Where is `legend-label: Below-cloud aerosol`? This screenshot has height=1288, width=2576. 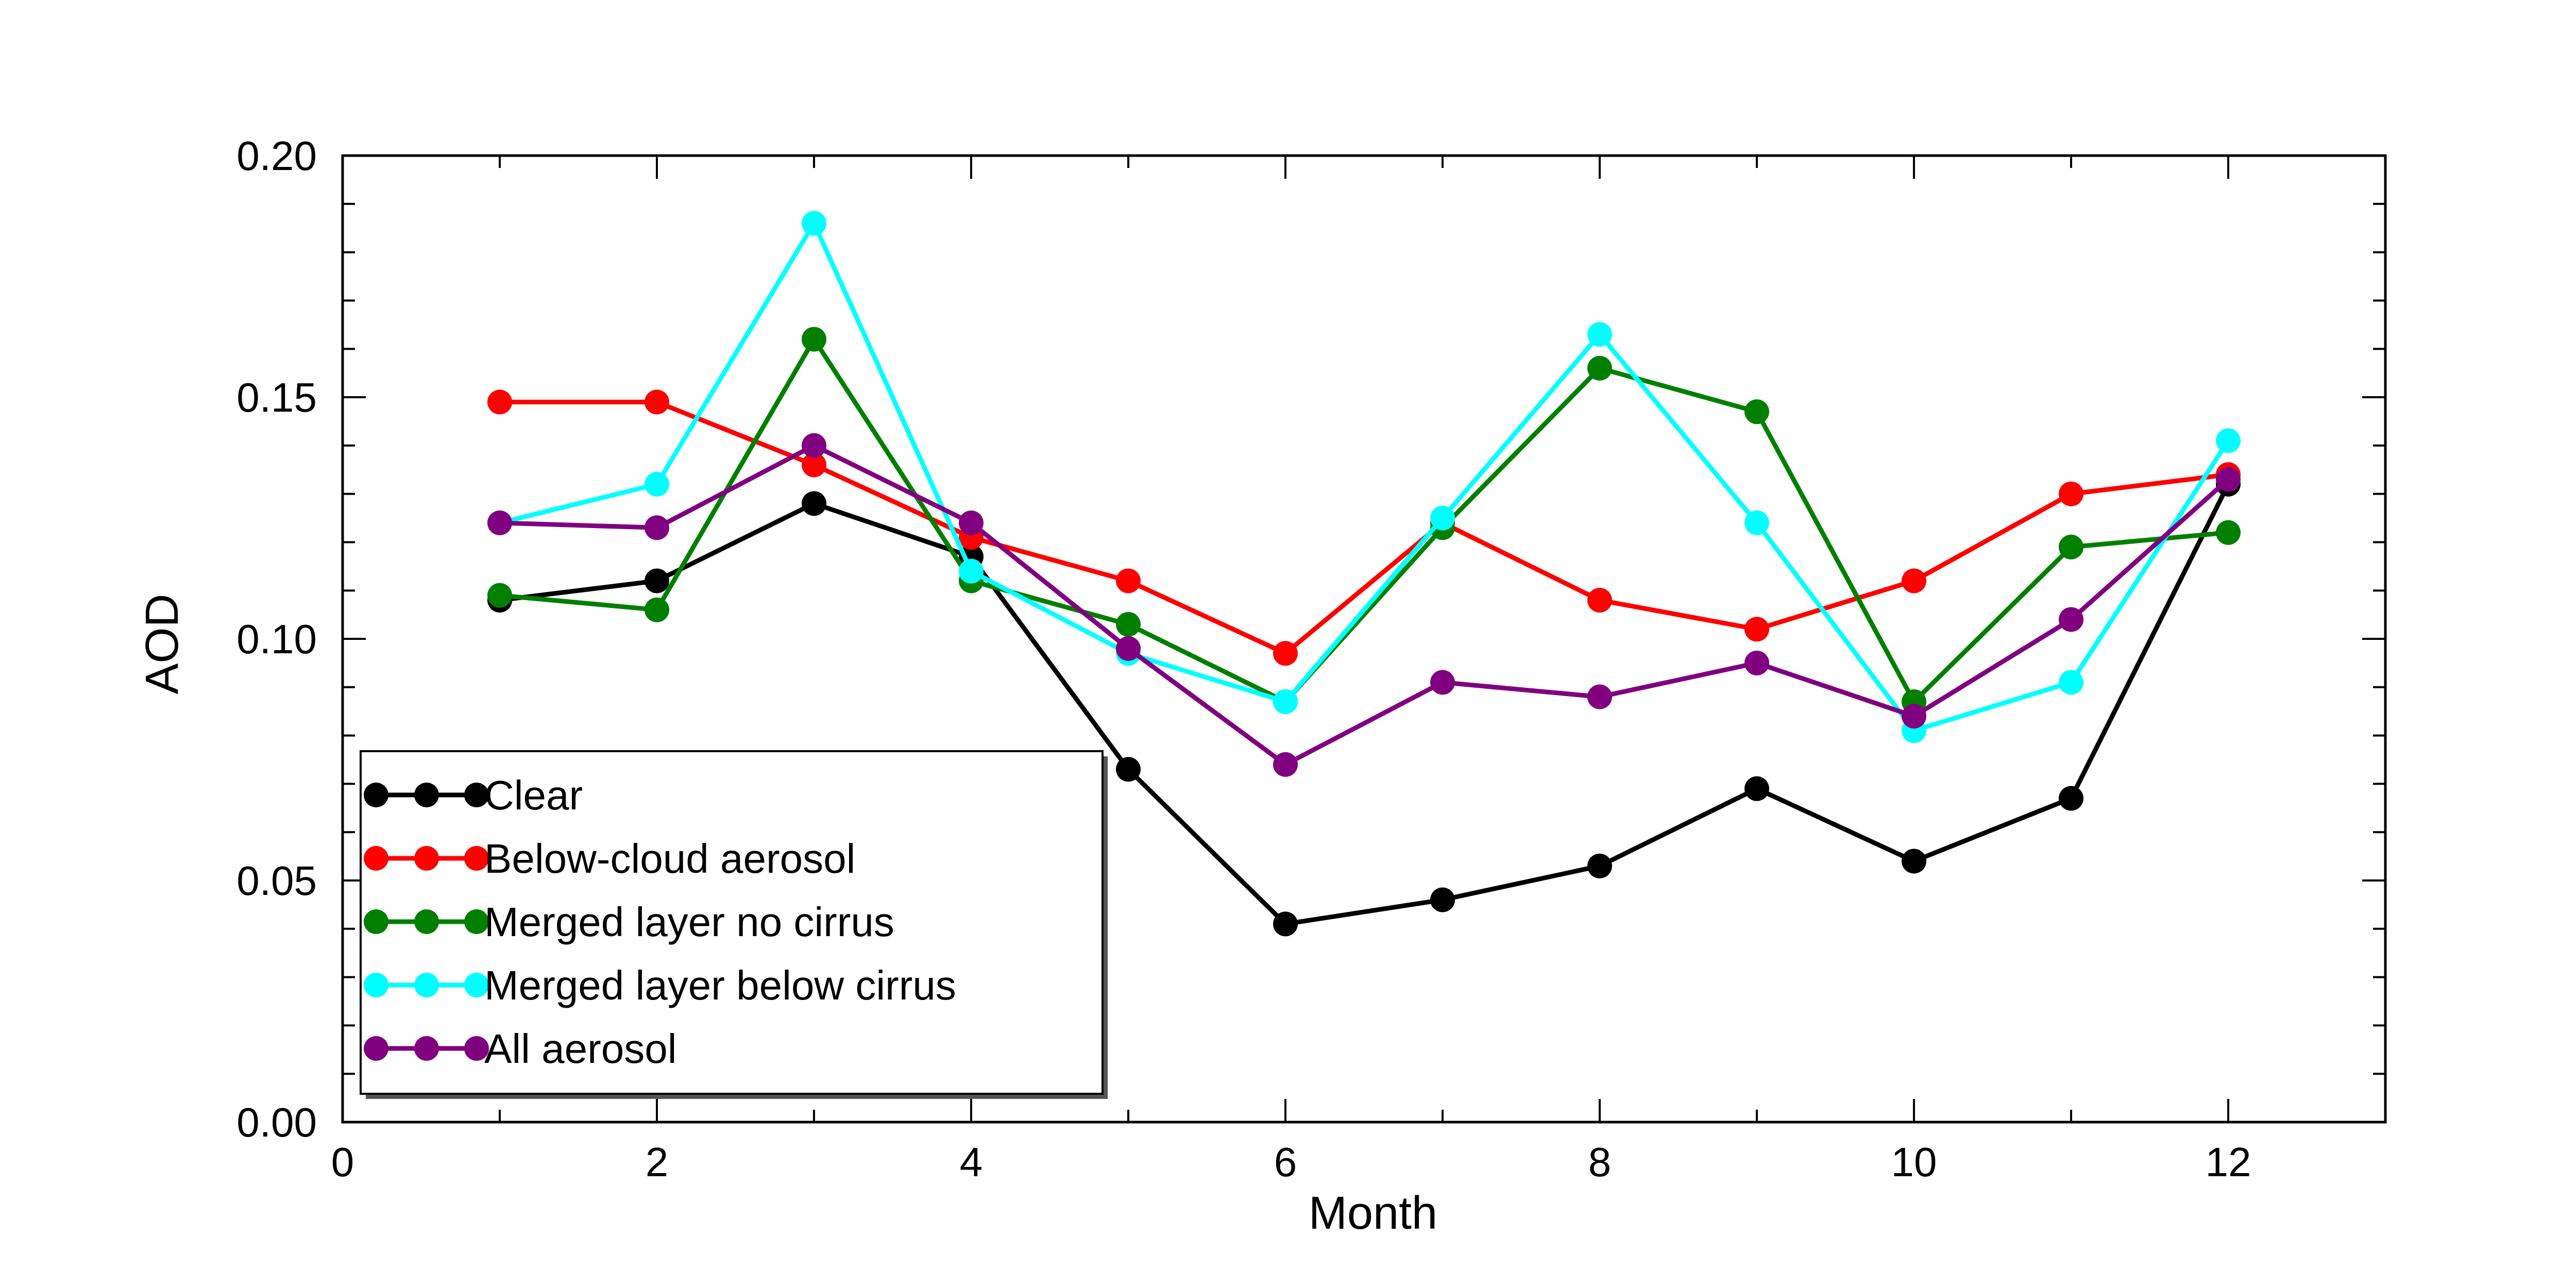 legend-label: Below-cloud aerosol is located at coordinates (669, 859).